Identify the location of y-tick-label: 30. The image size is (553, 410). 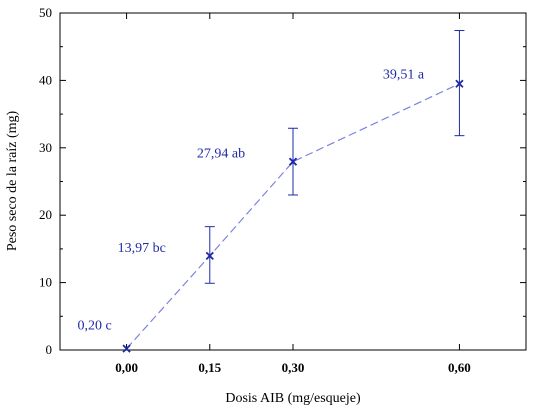
(45, 147).